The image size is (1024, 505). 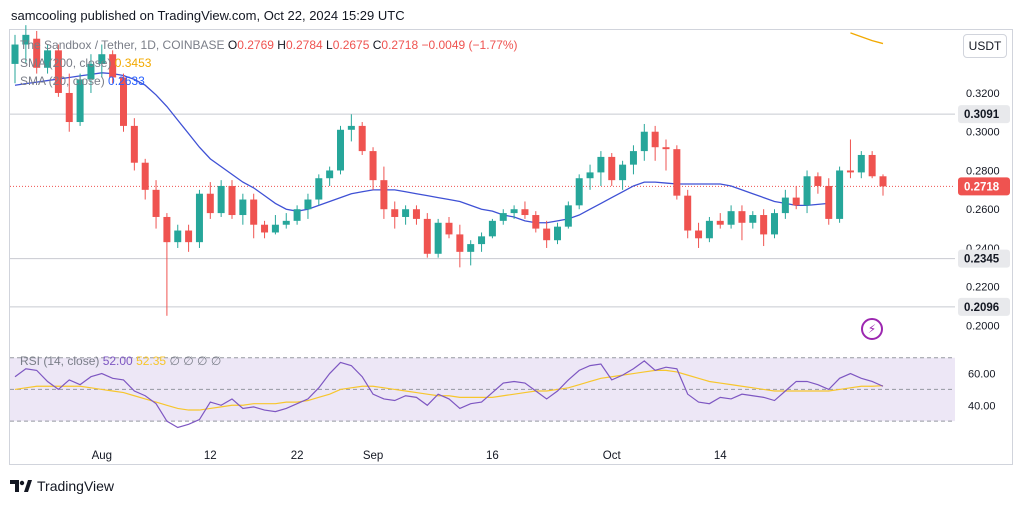 What do you see at coordinates (377, 45) in the screenshot?
I see `close-label: C` at bounding box center [377, 45].